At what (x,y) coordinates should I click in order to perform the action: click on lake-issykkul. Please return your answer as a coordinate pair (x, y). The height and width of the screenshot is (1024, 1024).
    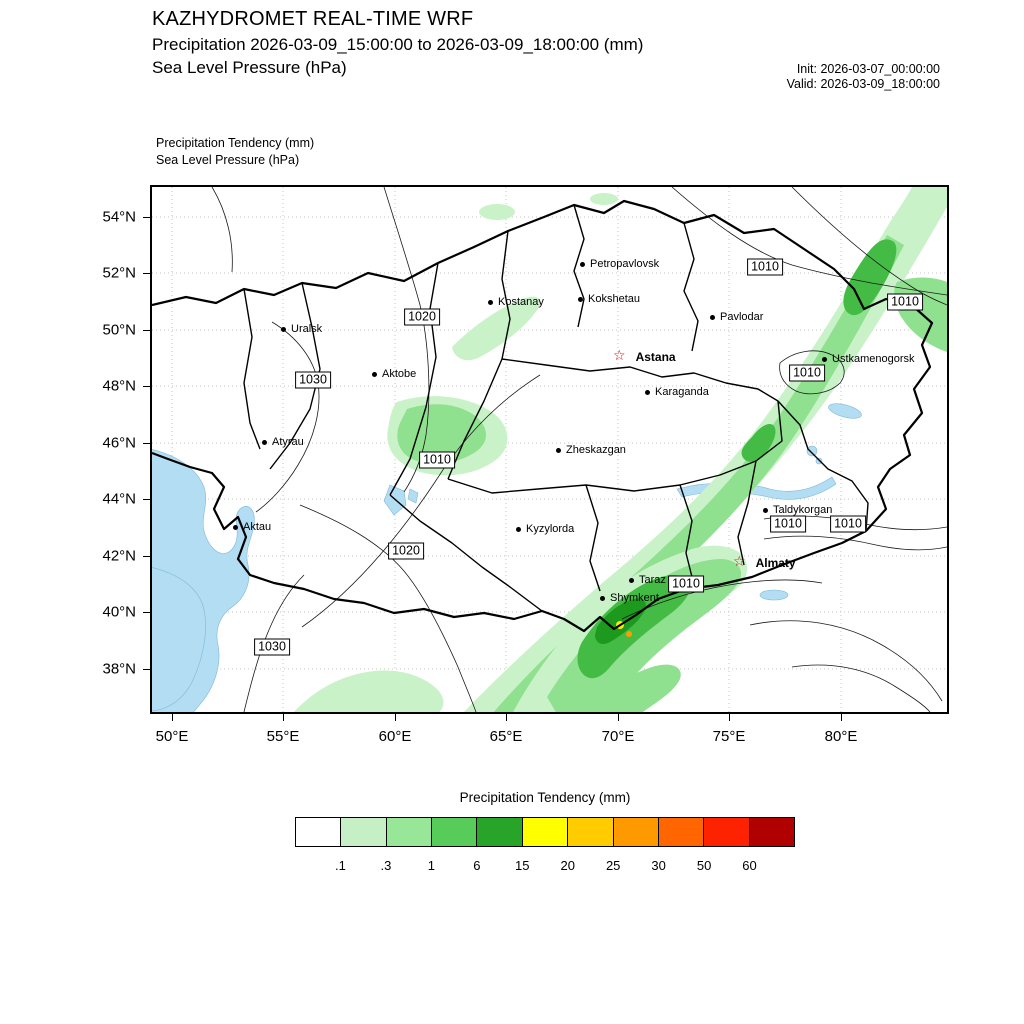
    Looking at the image, I should click on (774, 595).